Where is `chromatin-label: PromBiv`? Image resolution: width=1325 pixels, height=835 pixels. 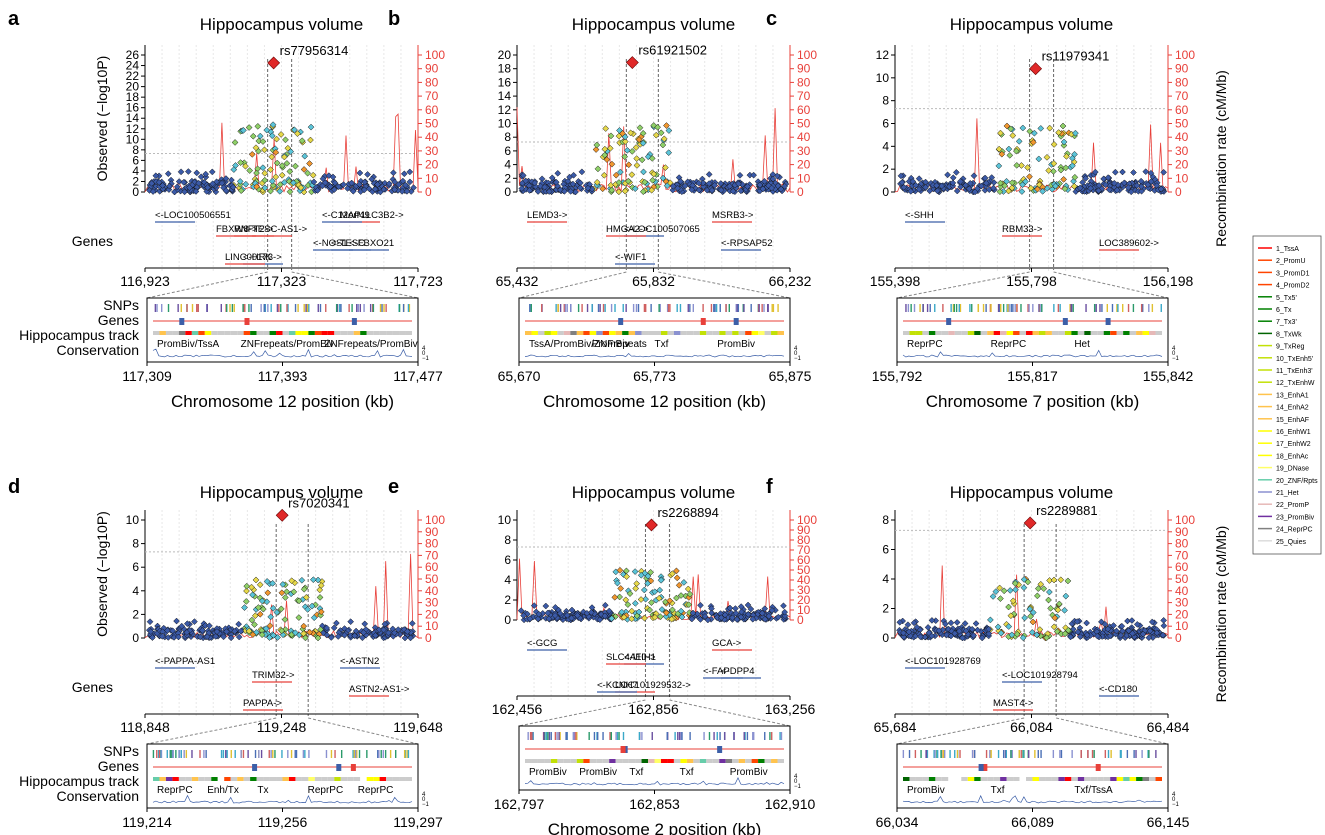
chromatin-label: PromBiv is located at coordinates (749, 772).